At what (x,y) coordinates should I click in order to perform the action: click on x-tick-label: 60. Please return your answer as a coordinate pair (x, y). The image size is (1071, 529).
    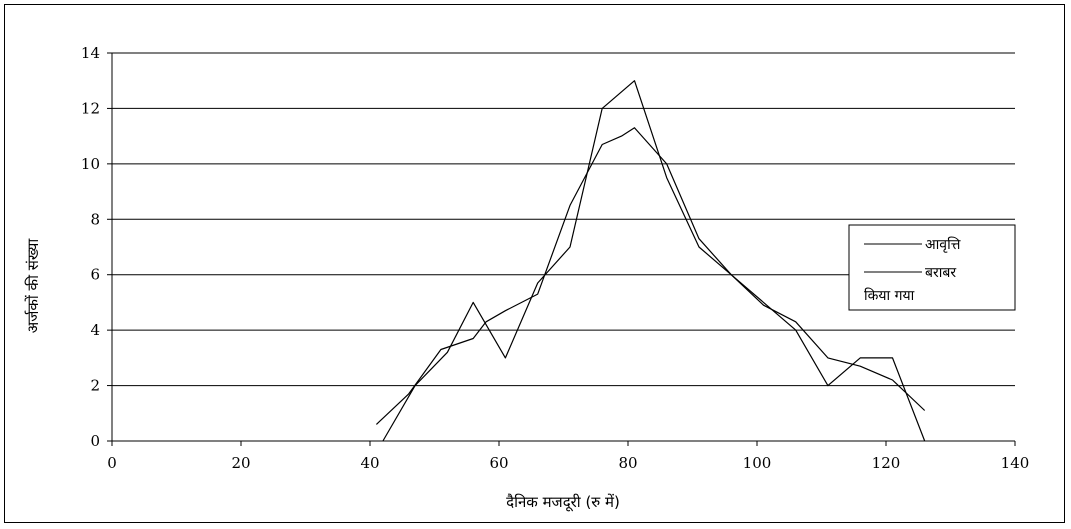
    Looking at the image, I should click on (498, 463).